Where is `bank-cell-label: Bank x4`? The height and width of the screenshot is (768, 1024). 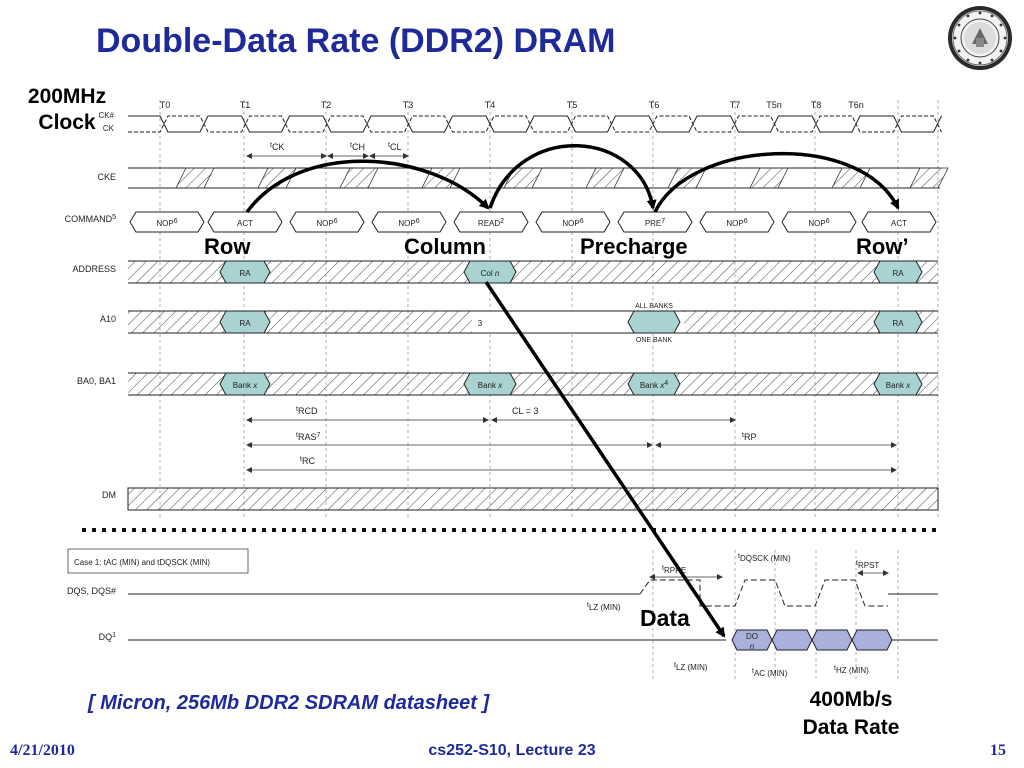 bank-cell-label: Bank x4 is located at coordinates (654, 385).